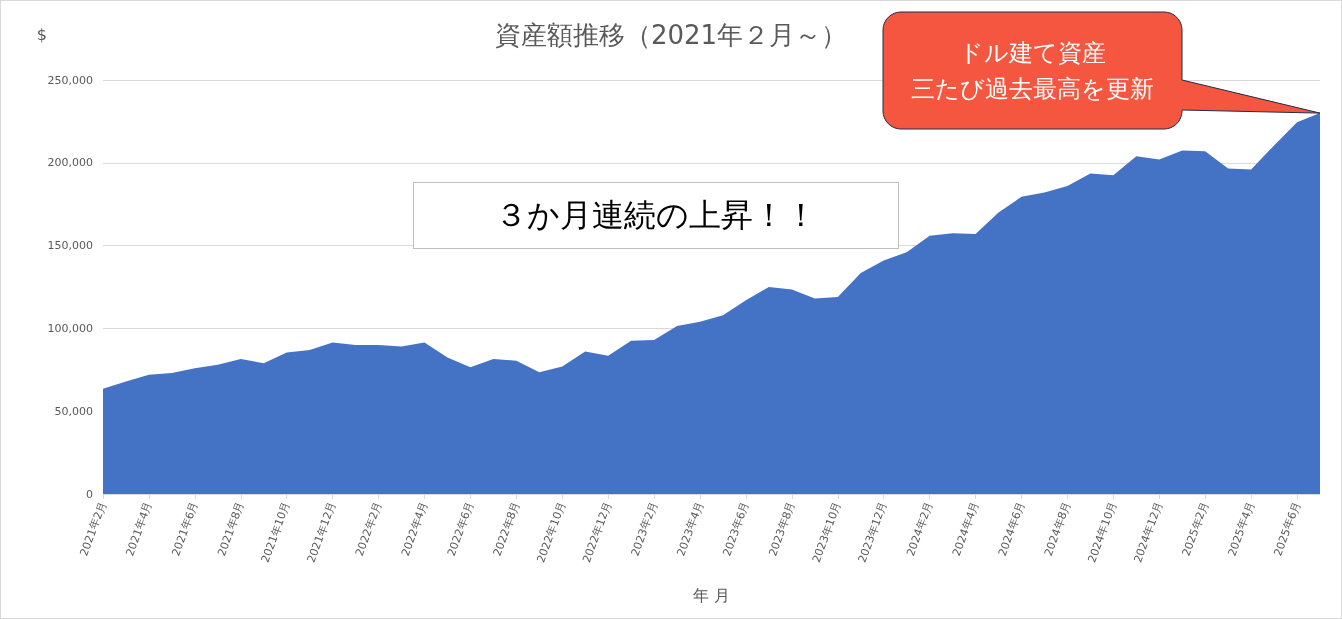  I want to click on x-tick-label: 2023年12月, so click(872, 532).